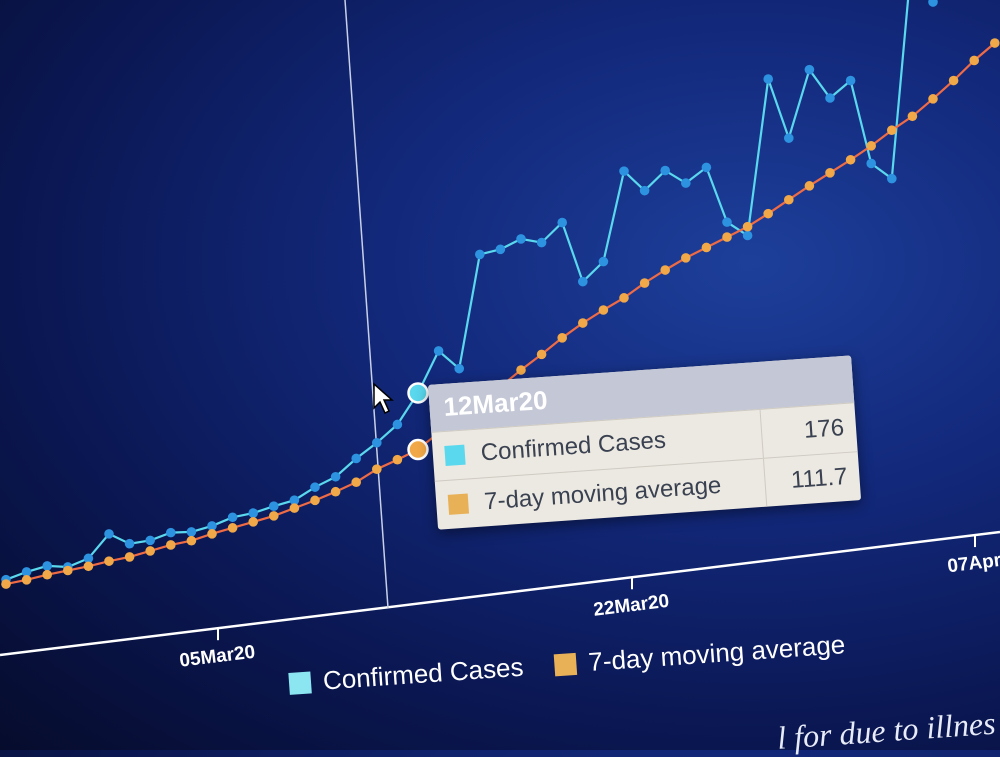 This screenshot has width=1000, height=757. I want to click on tooltip-value-confirmed: 176, so click(809, 430).